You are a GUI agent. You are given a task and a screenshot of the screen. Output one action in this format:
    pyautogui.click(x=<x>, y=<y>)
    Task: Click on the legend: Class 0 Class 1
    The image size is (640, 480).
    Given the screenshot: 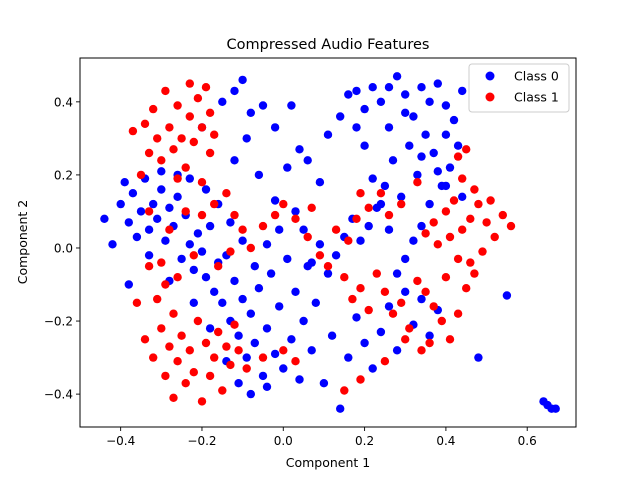 What is the action you would take?
    pyautogui.click(x=519, y=88)
    